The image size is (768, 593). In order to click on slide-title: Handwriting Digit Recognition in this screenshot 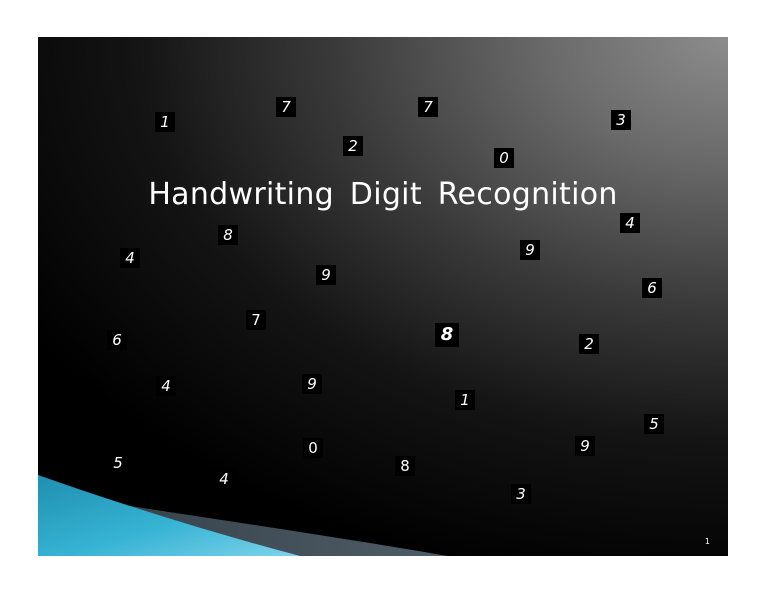, I will do `click(383, 194)`.